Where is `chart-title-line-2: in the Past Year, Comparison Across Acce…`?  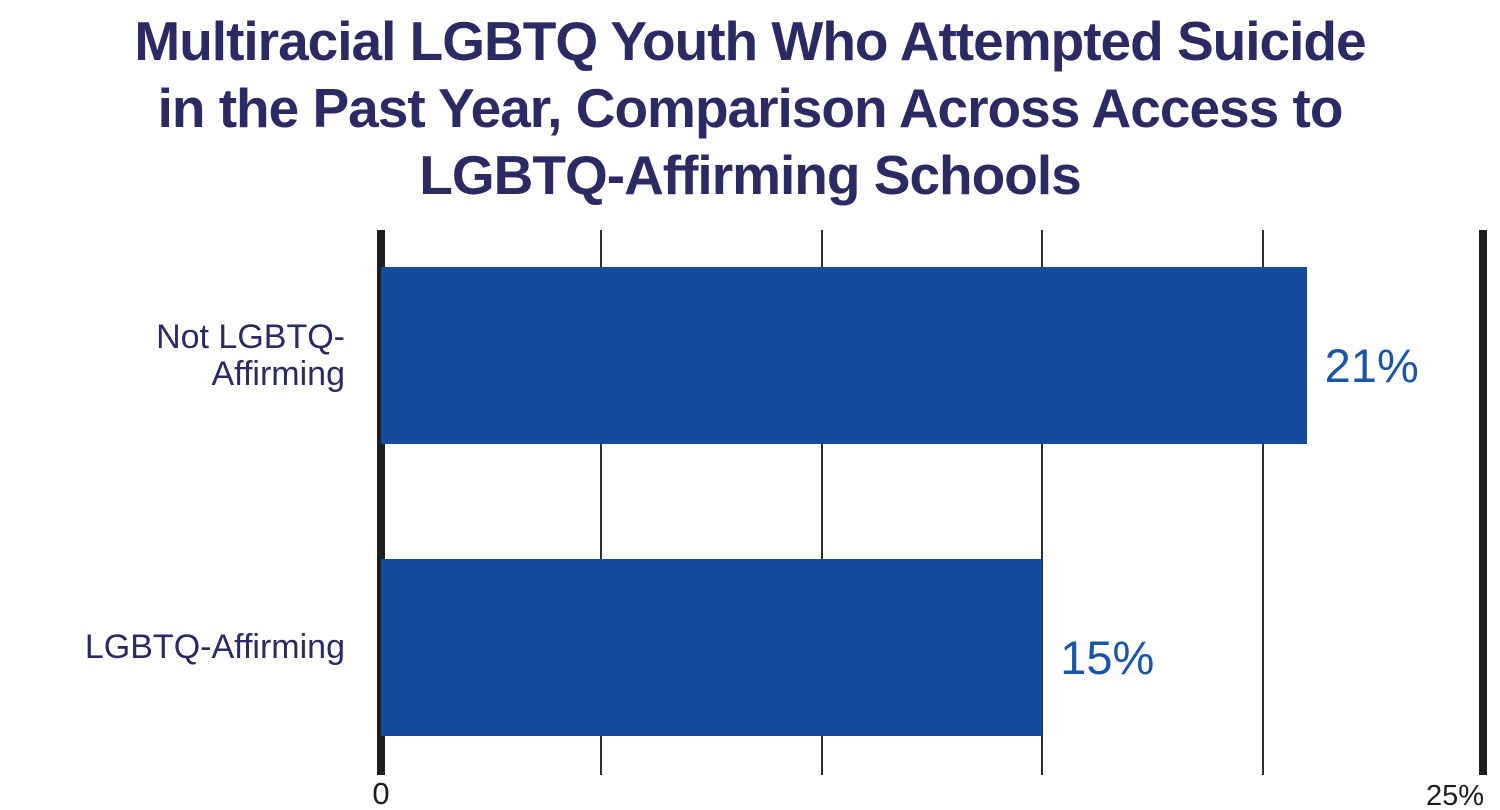 chart-title-line-2: in the Past Year, Comparison Across Acce… is located at coordinates (750, 108).